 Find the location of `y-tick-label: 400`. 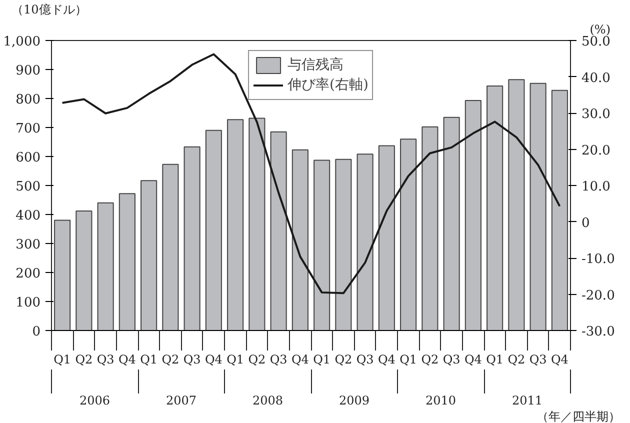

y-tick-label: 400 is located at coordinates (28, 216).